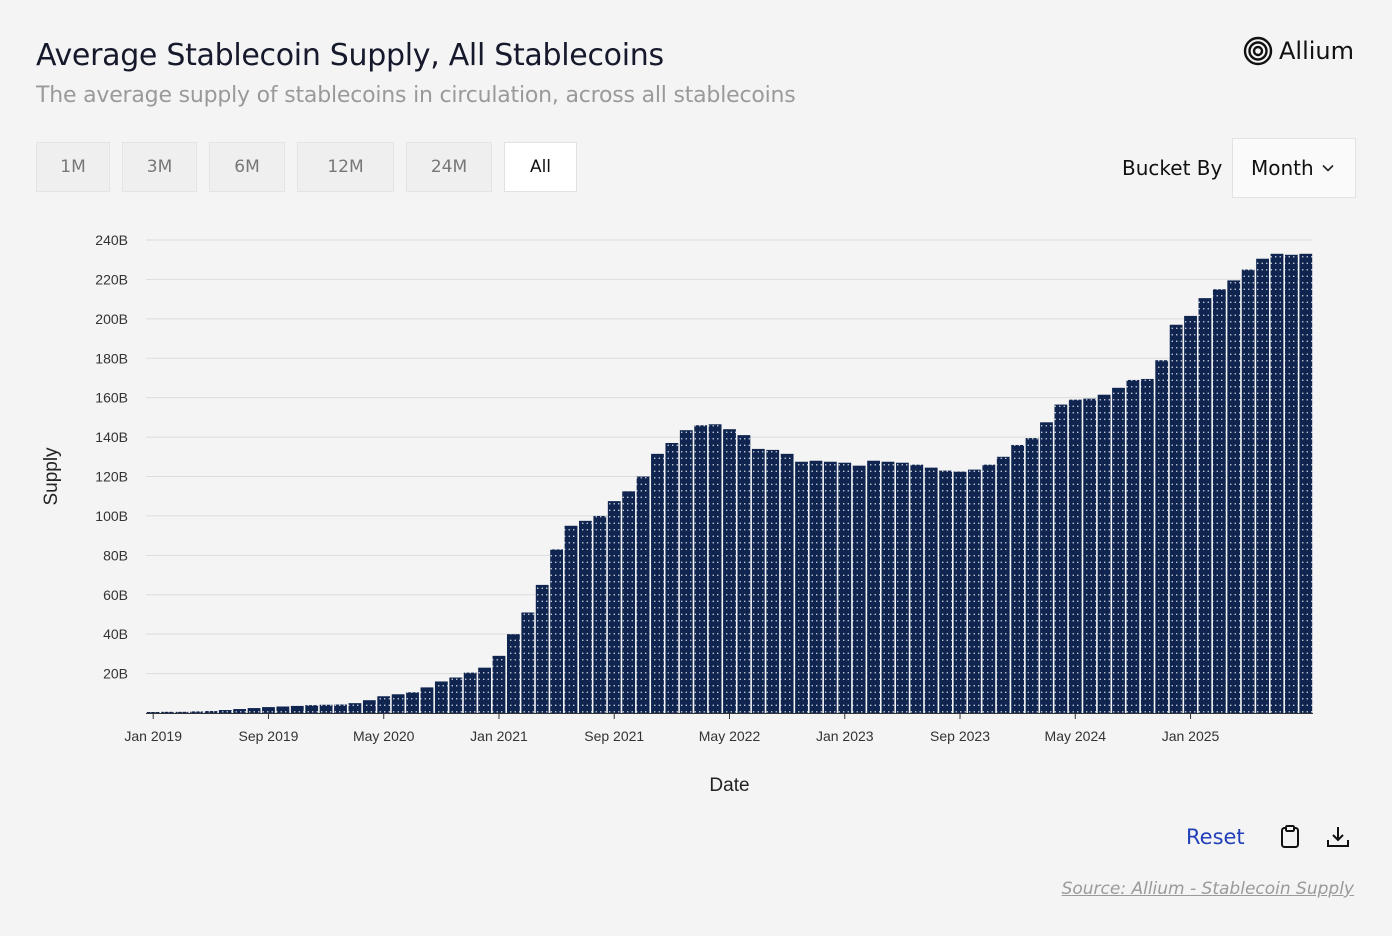  I want to click on download-icon, so click(1338, 837).